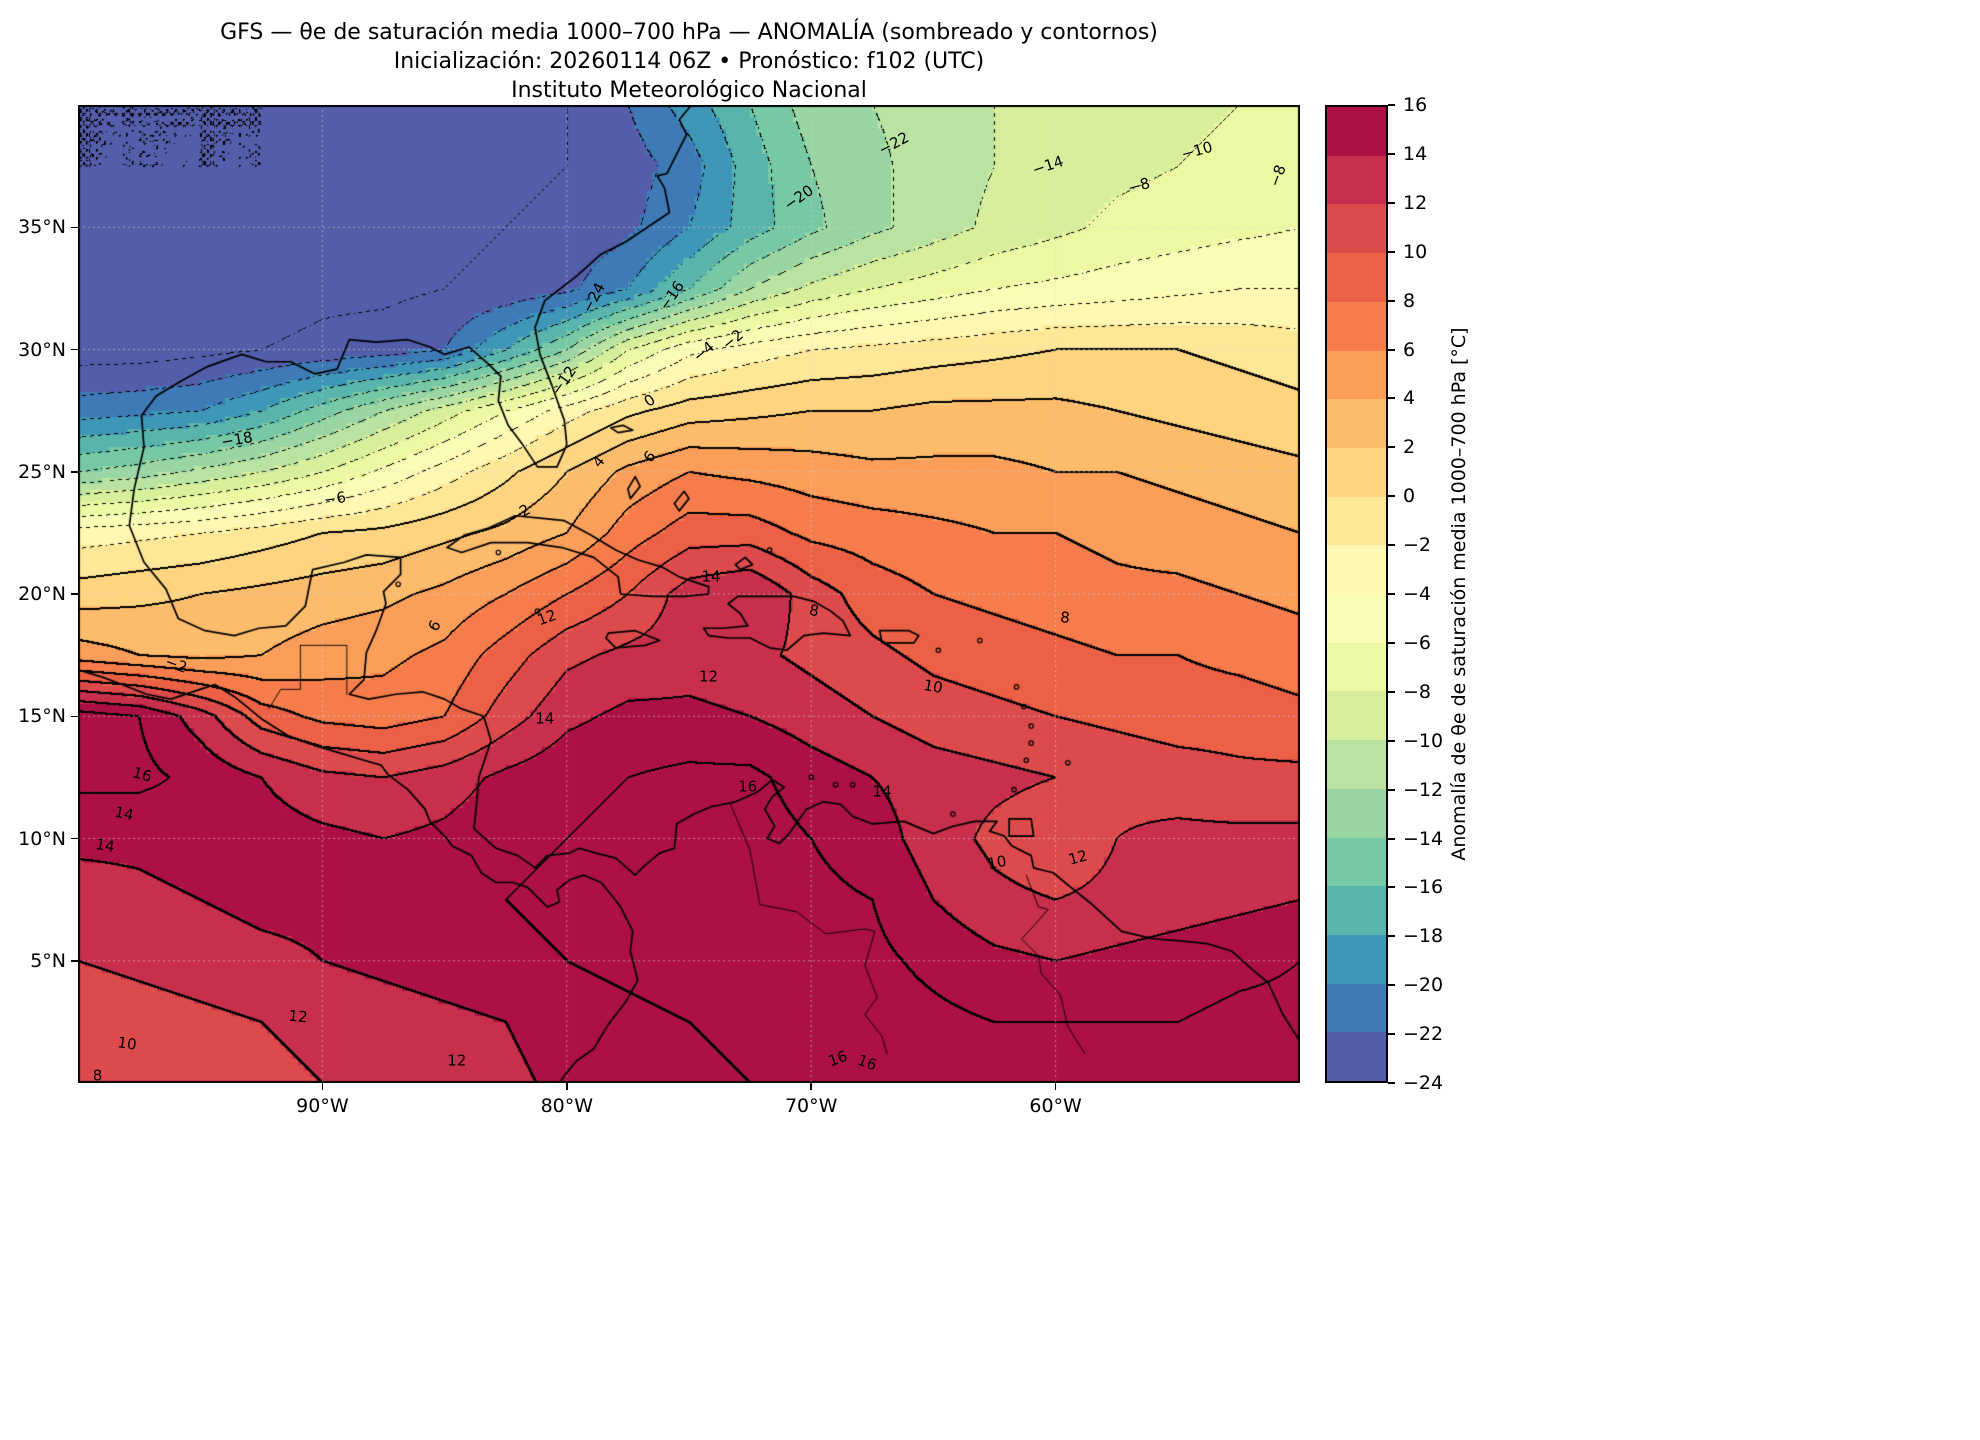 This screenshot has width=1980, height=1440. I want to click on colorbar-tick-label: 8, so click(1409, 300).